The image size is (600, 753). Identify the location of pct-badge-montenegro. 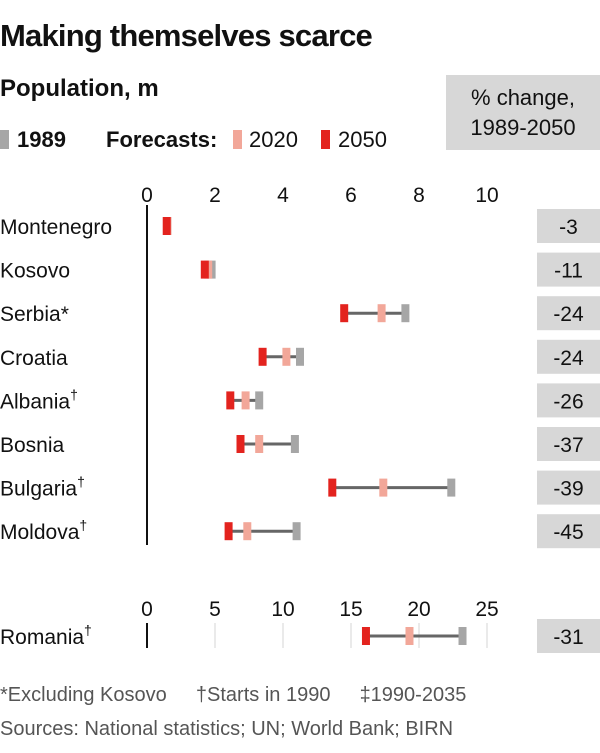
(568, 226).